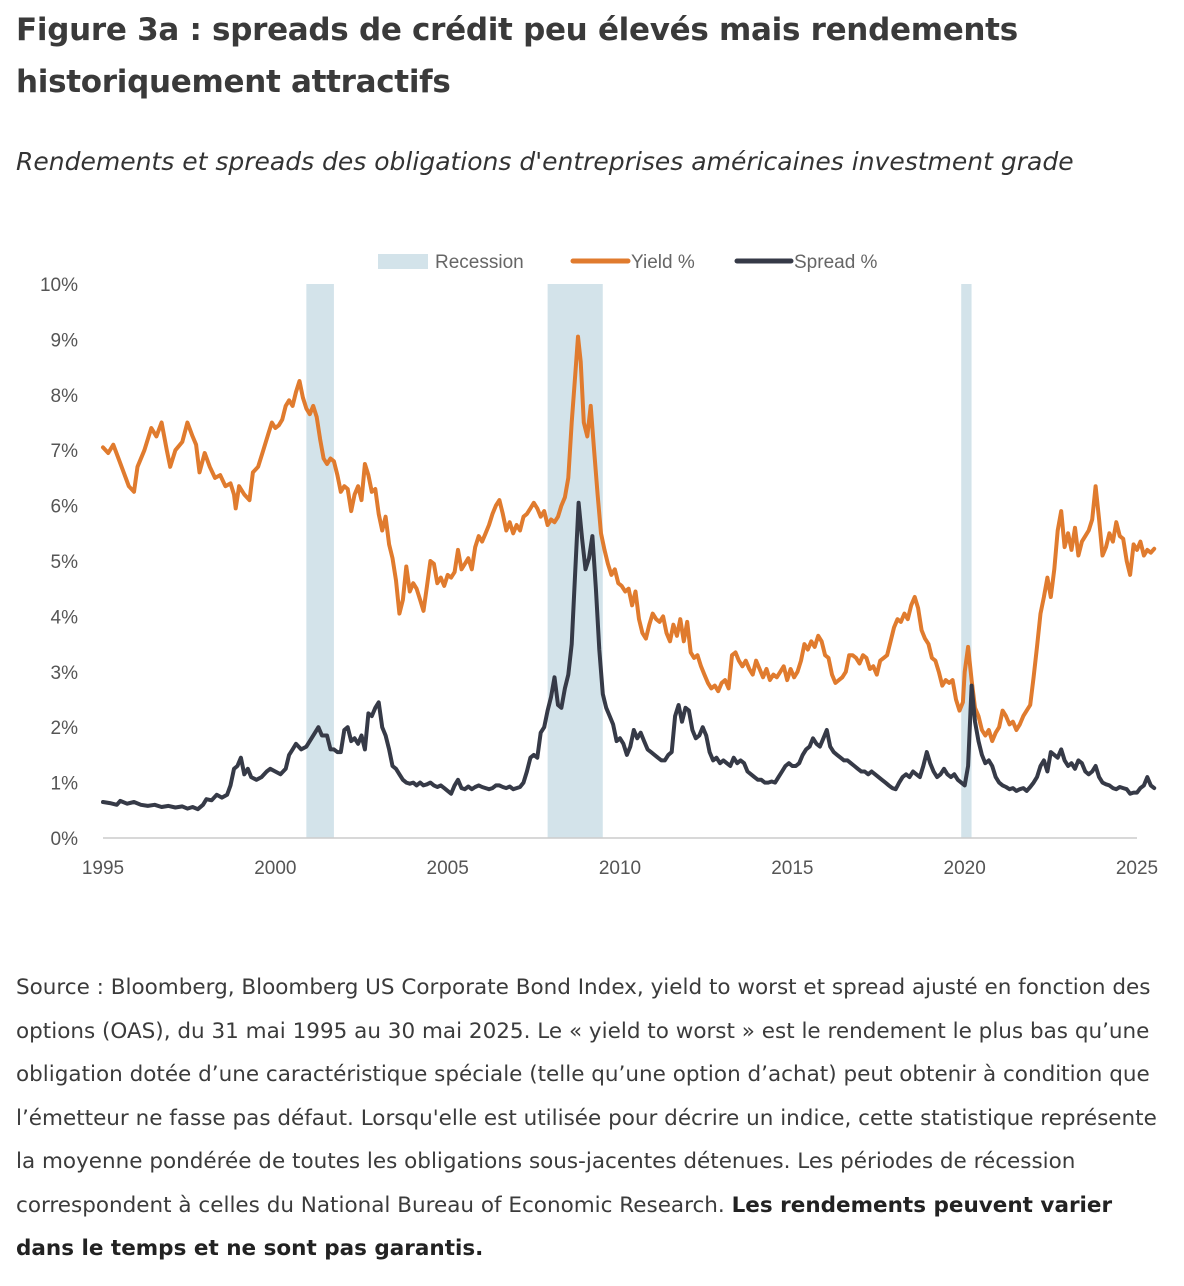  What do you see at coordinates (65, 562) in the screenshot?
I see `y-tick-label: 5%` at bounding box center [65, 562].